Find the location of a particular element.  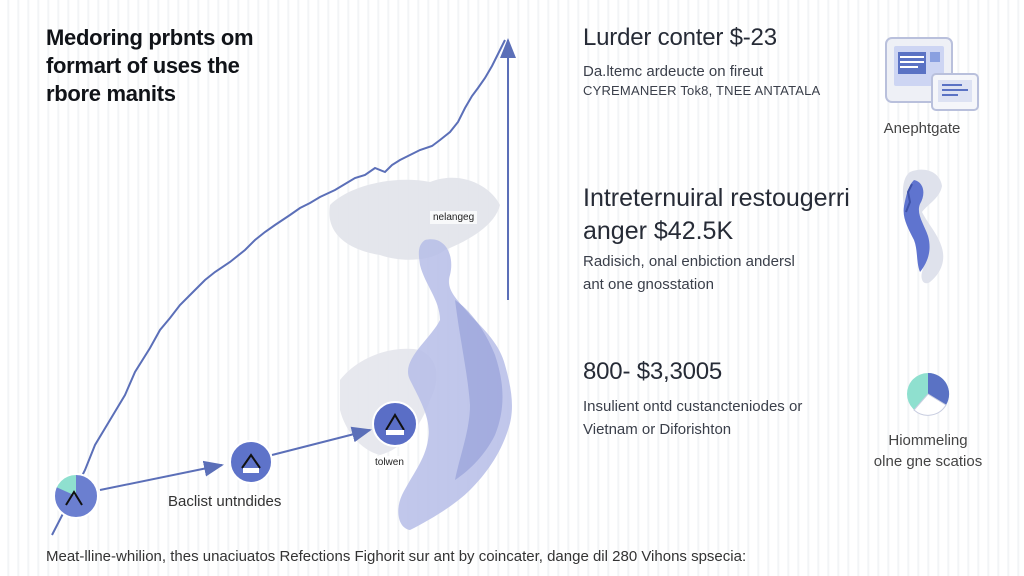

section-3-icon-caption-line-1: Hiommeling is located at coordinates (928, 440).